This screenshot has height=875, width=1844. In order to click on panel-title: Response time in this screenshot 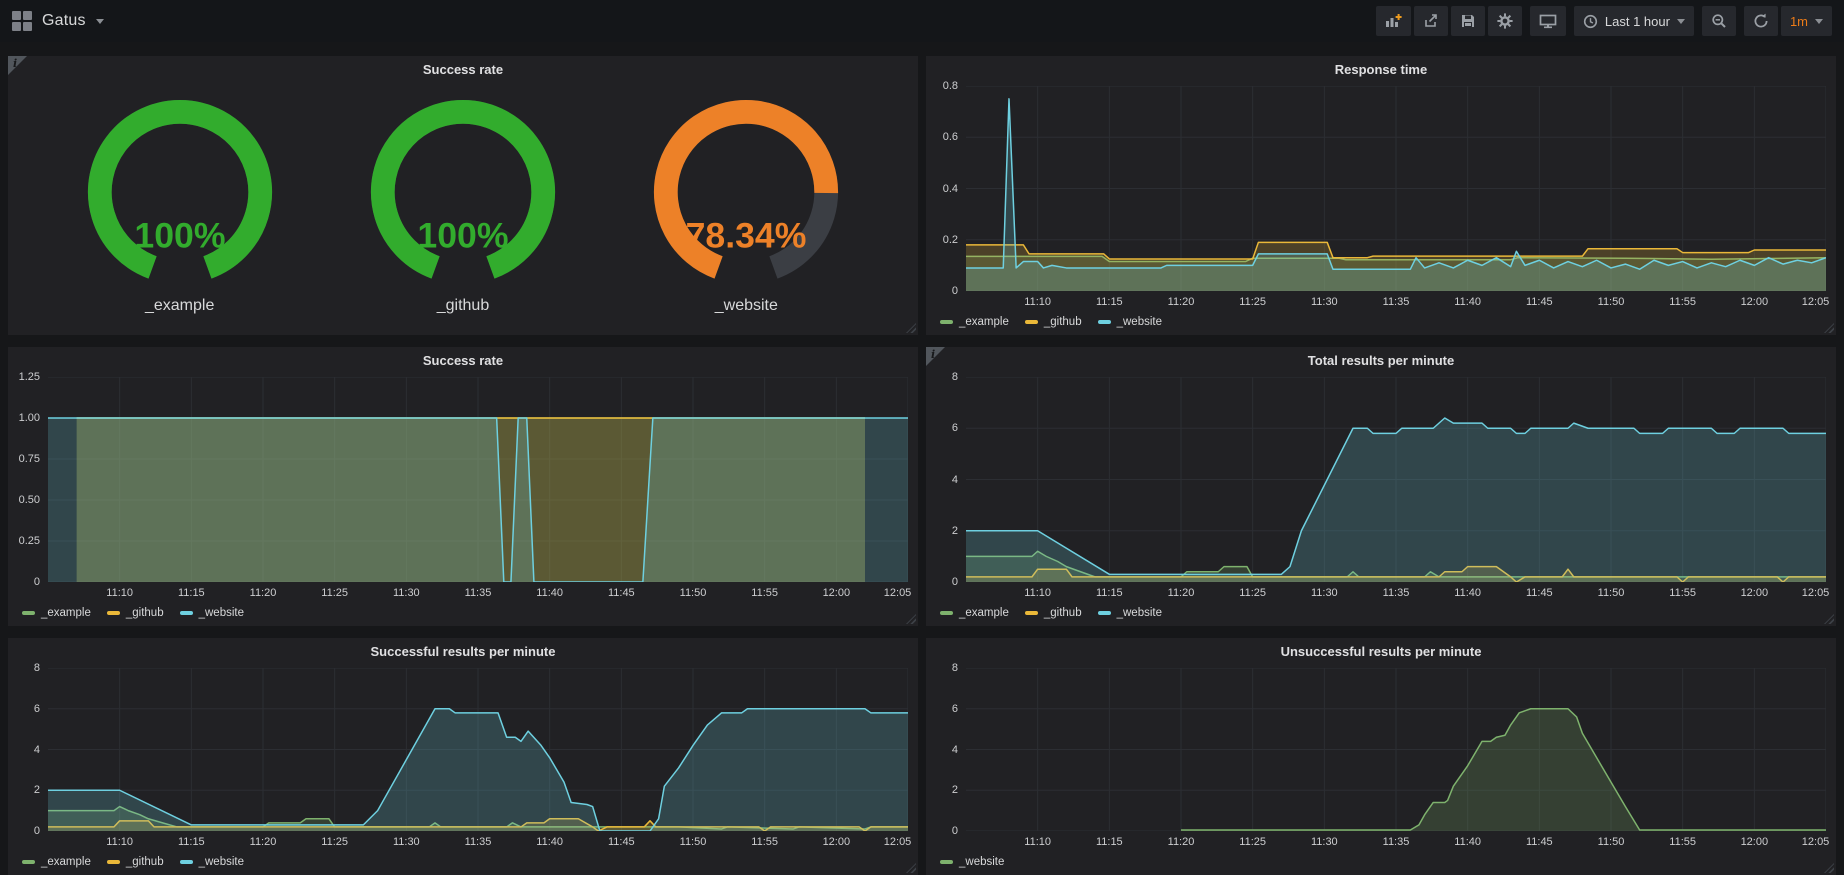, I will do `click(1381, 69)`.